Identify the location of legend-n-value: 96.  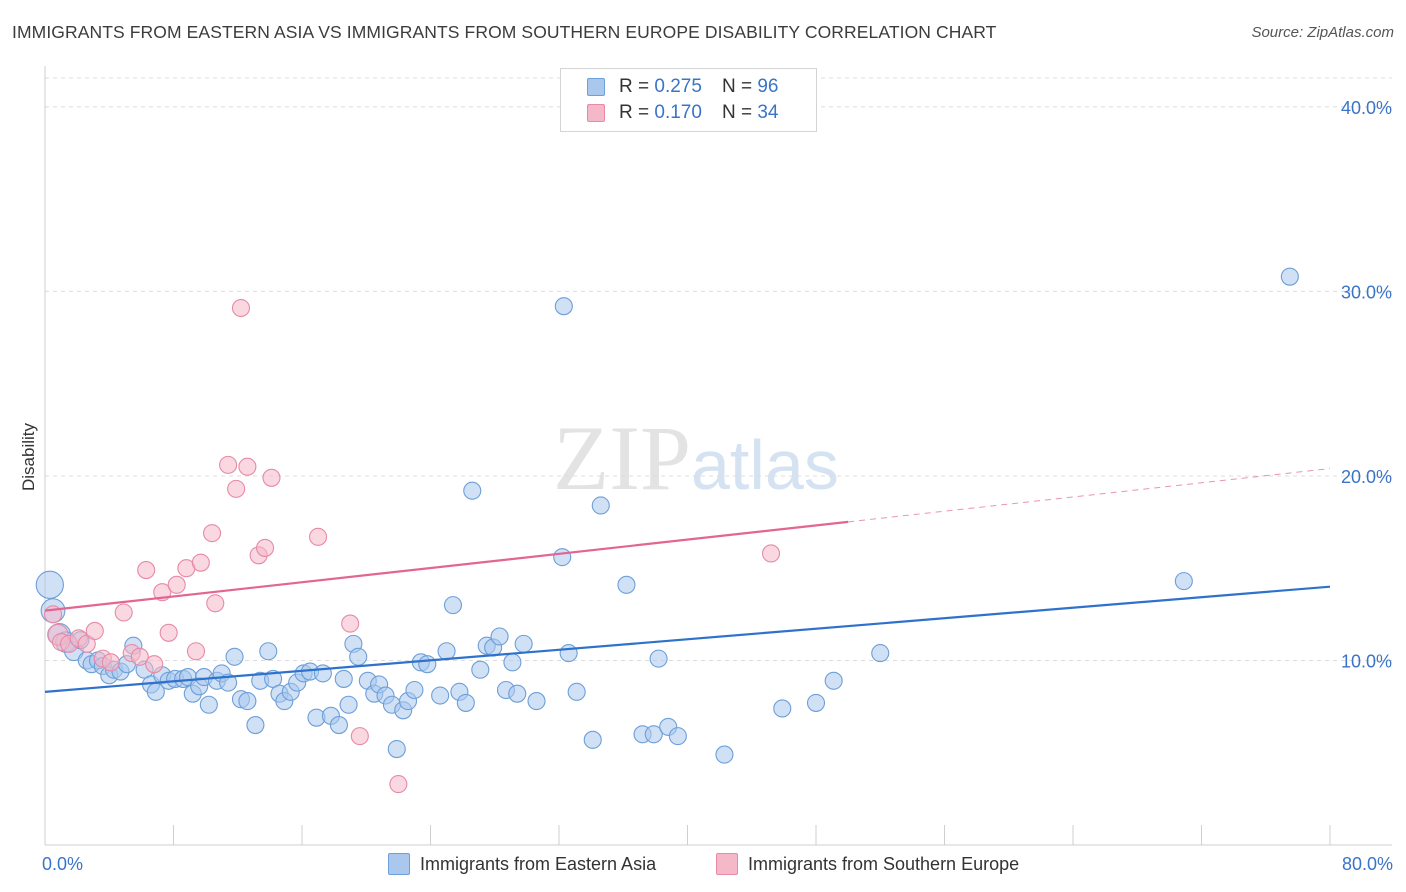
(768, 86).